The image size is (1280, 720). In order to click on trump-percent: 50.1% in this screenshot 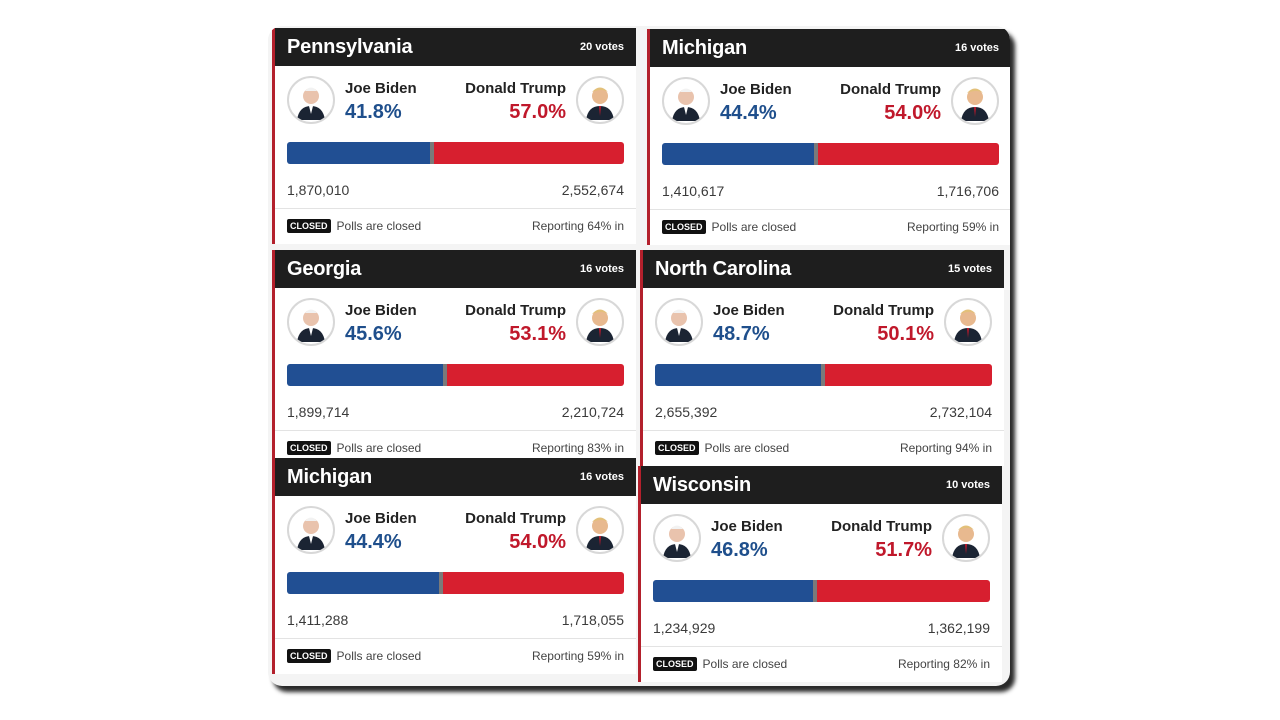, I will do `click(905, 334)`.